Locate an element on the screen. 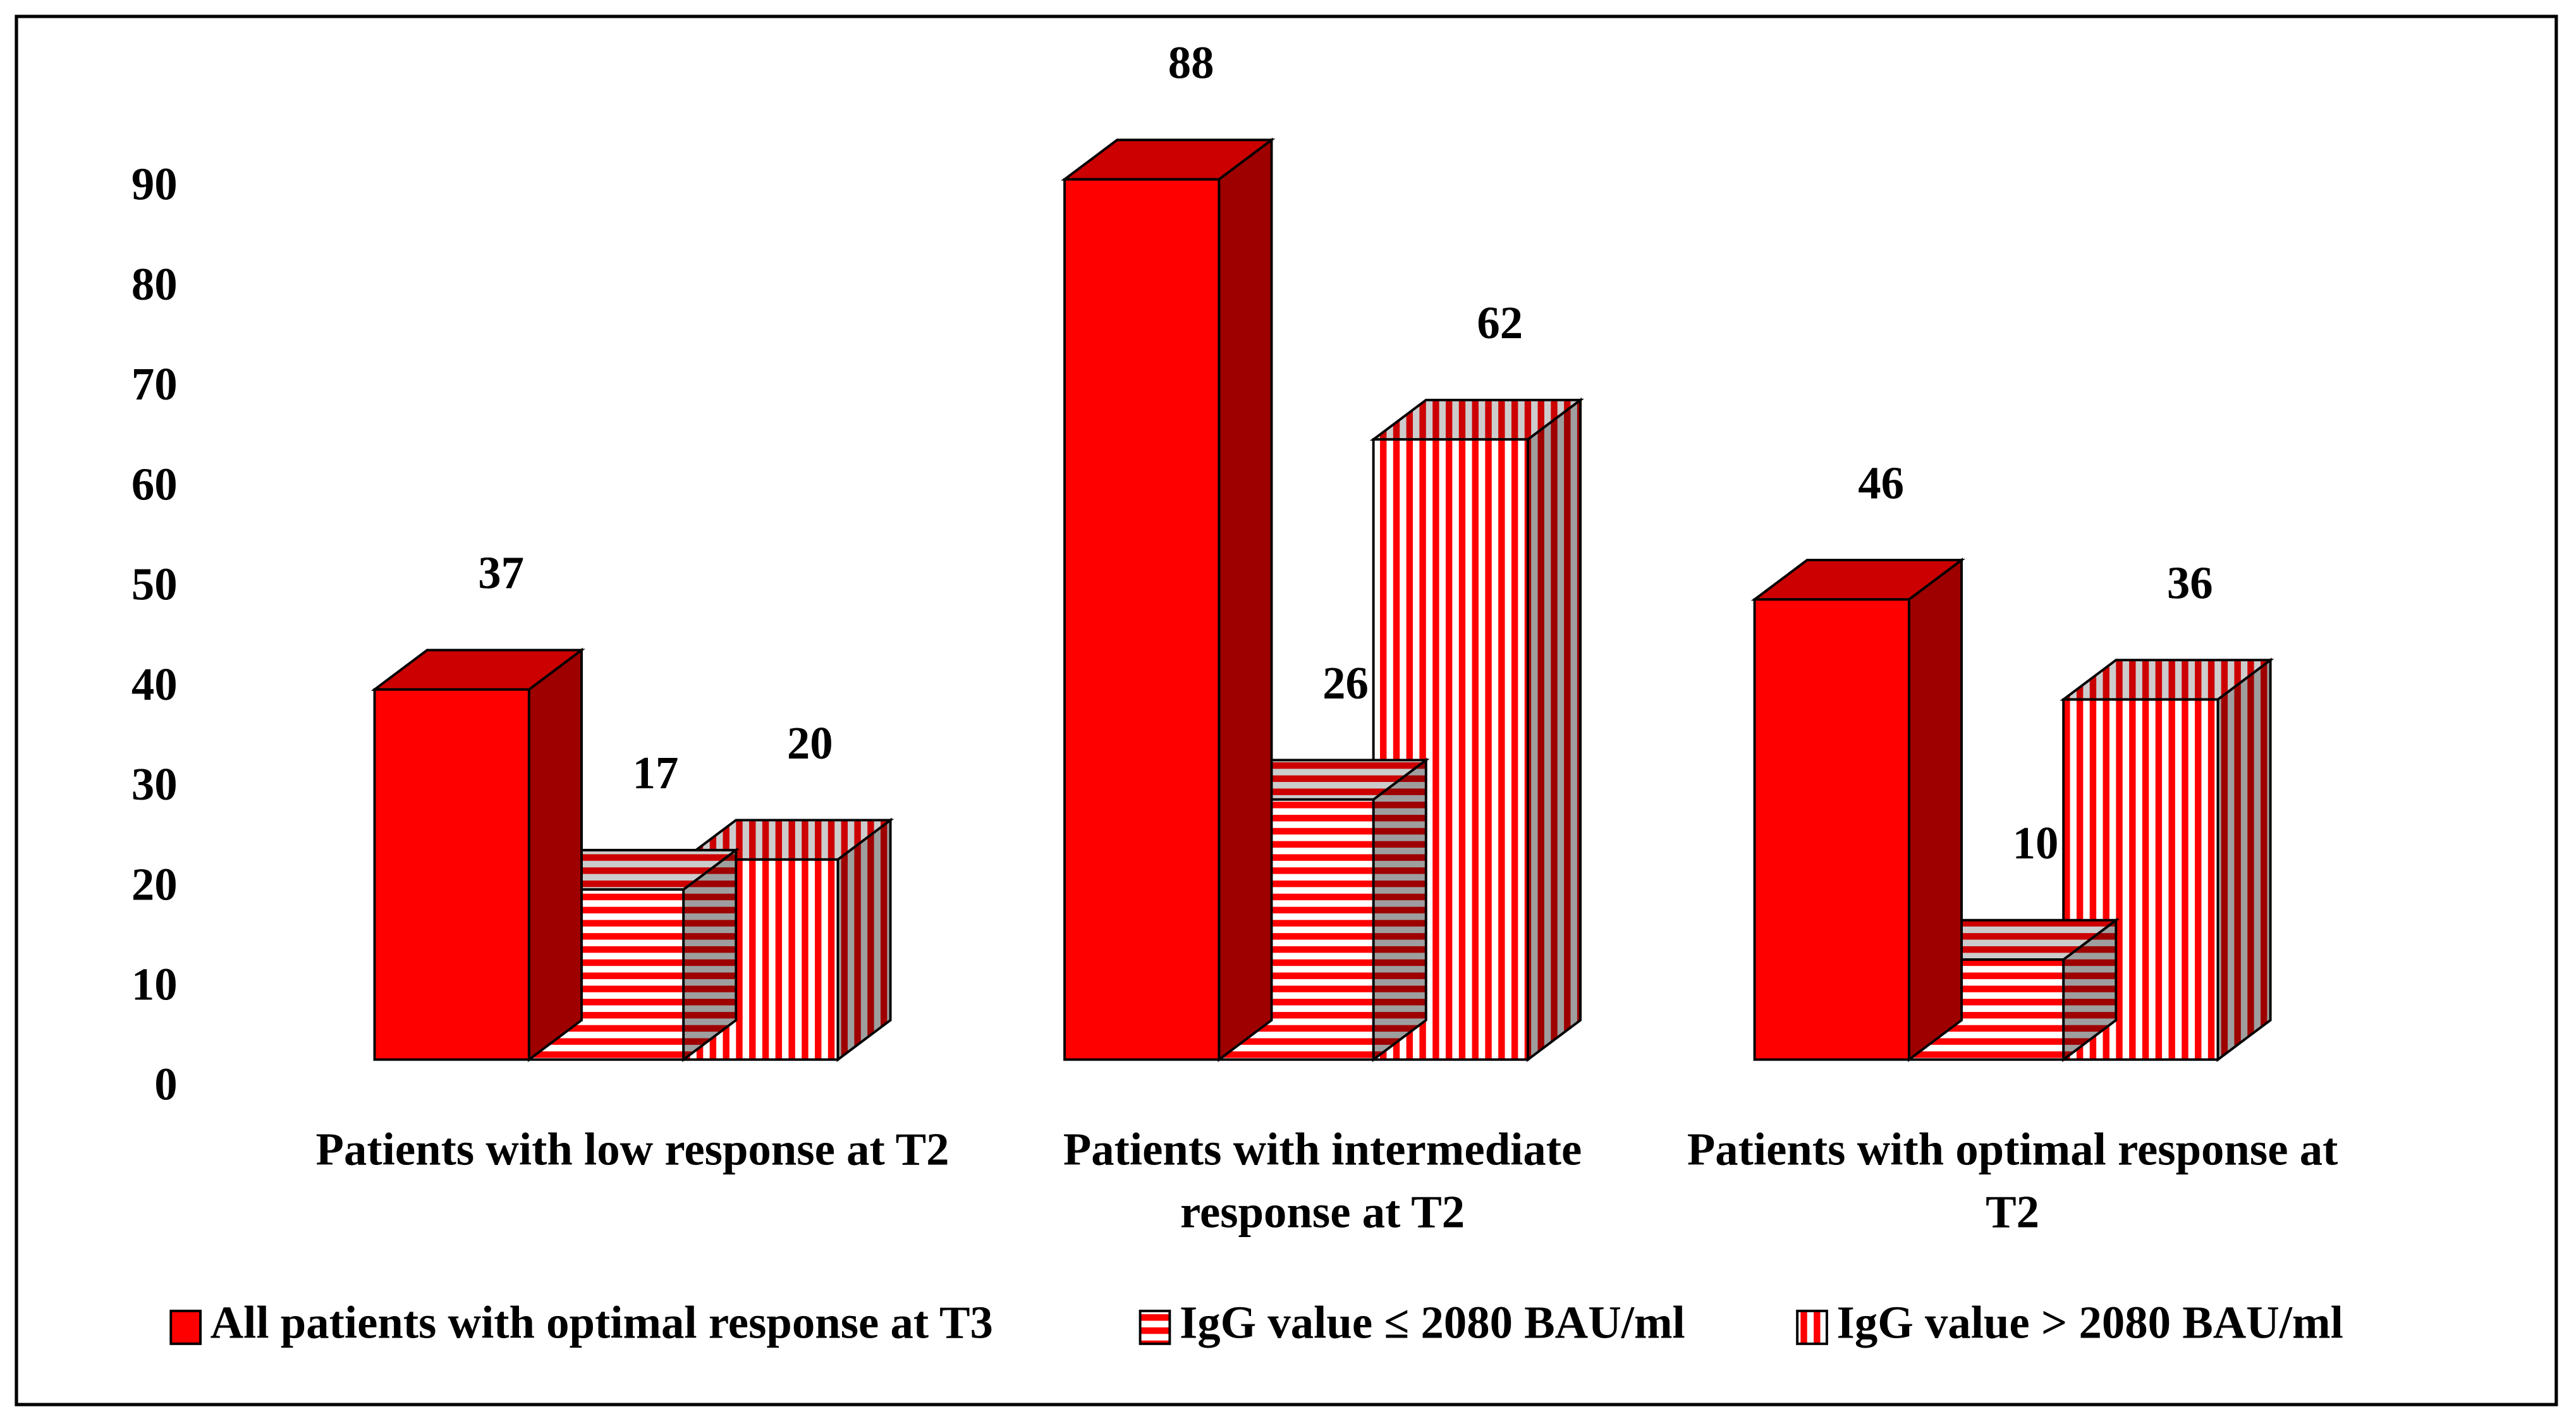 This screenshot has height=1421, width=2576. value-label: 46 is located at coordinates (1881, 482).